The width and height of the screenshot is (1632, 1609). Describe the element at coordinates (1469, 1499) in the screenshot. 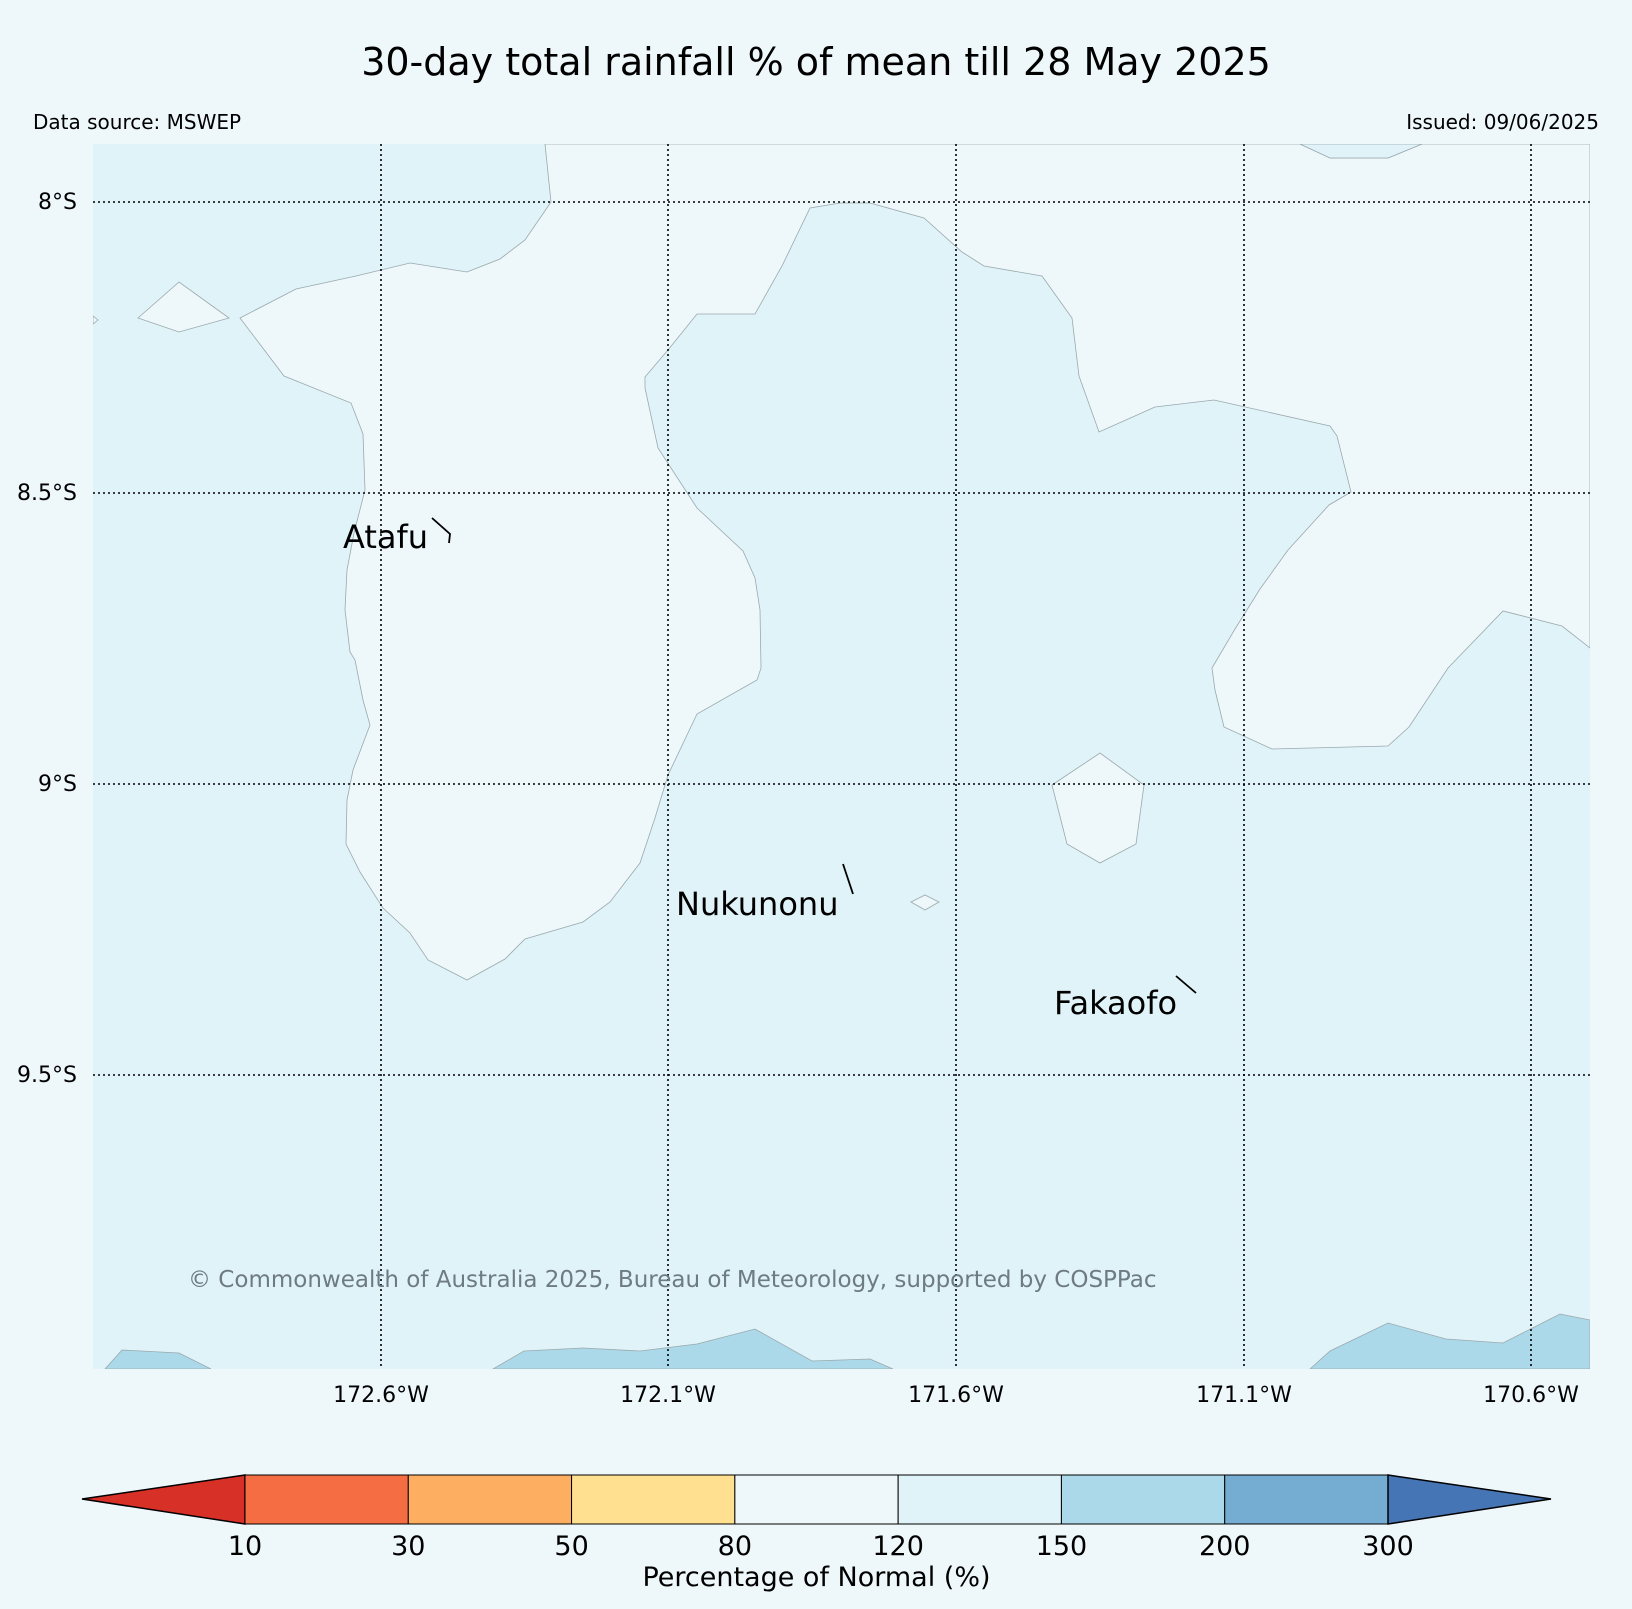

I see `colorbar-extend-high` at that location.